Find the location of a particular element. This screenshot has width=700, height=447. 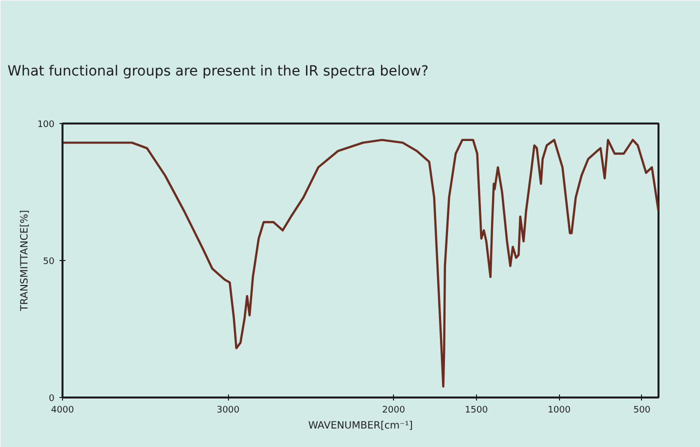

x-tick-label: 1500 is located at coordinates (476, 411).